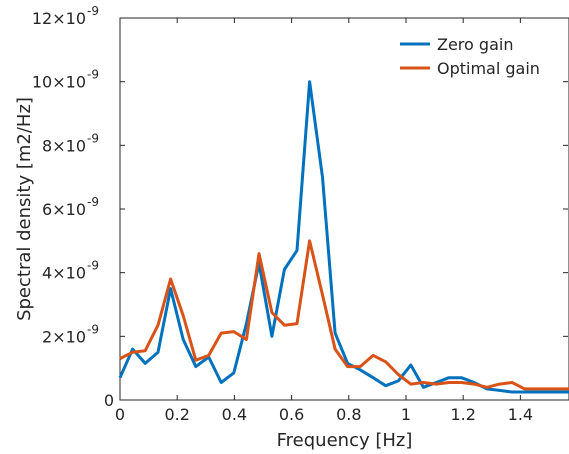  I want to click on x-tick-label: 0.6, so click(291, 414).